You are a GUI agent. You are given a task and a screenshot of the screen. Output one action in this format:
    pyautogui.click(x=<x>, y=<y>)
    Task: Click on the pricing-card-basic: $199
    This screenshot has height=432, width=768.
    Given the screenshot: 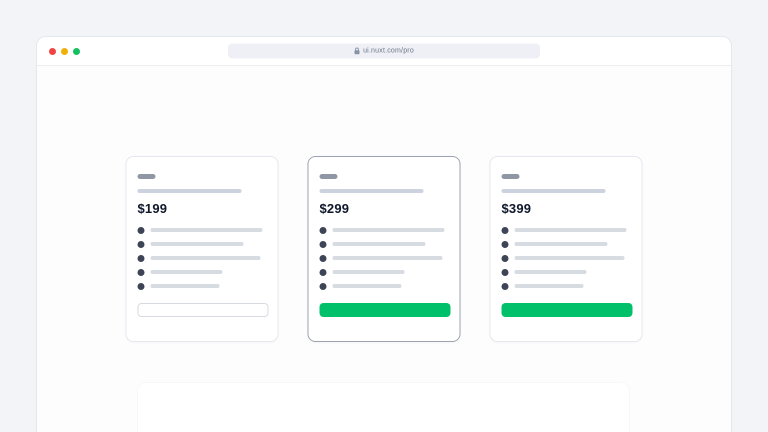 What is the action you would take?
    pyautogui.click(x=202, y=249)
    